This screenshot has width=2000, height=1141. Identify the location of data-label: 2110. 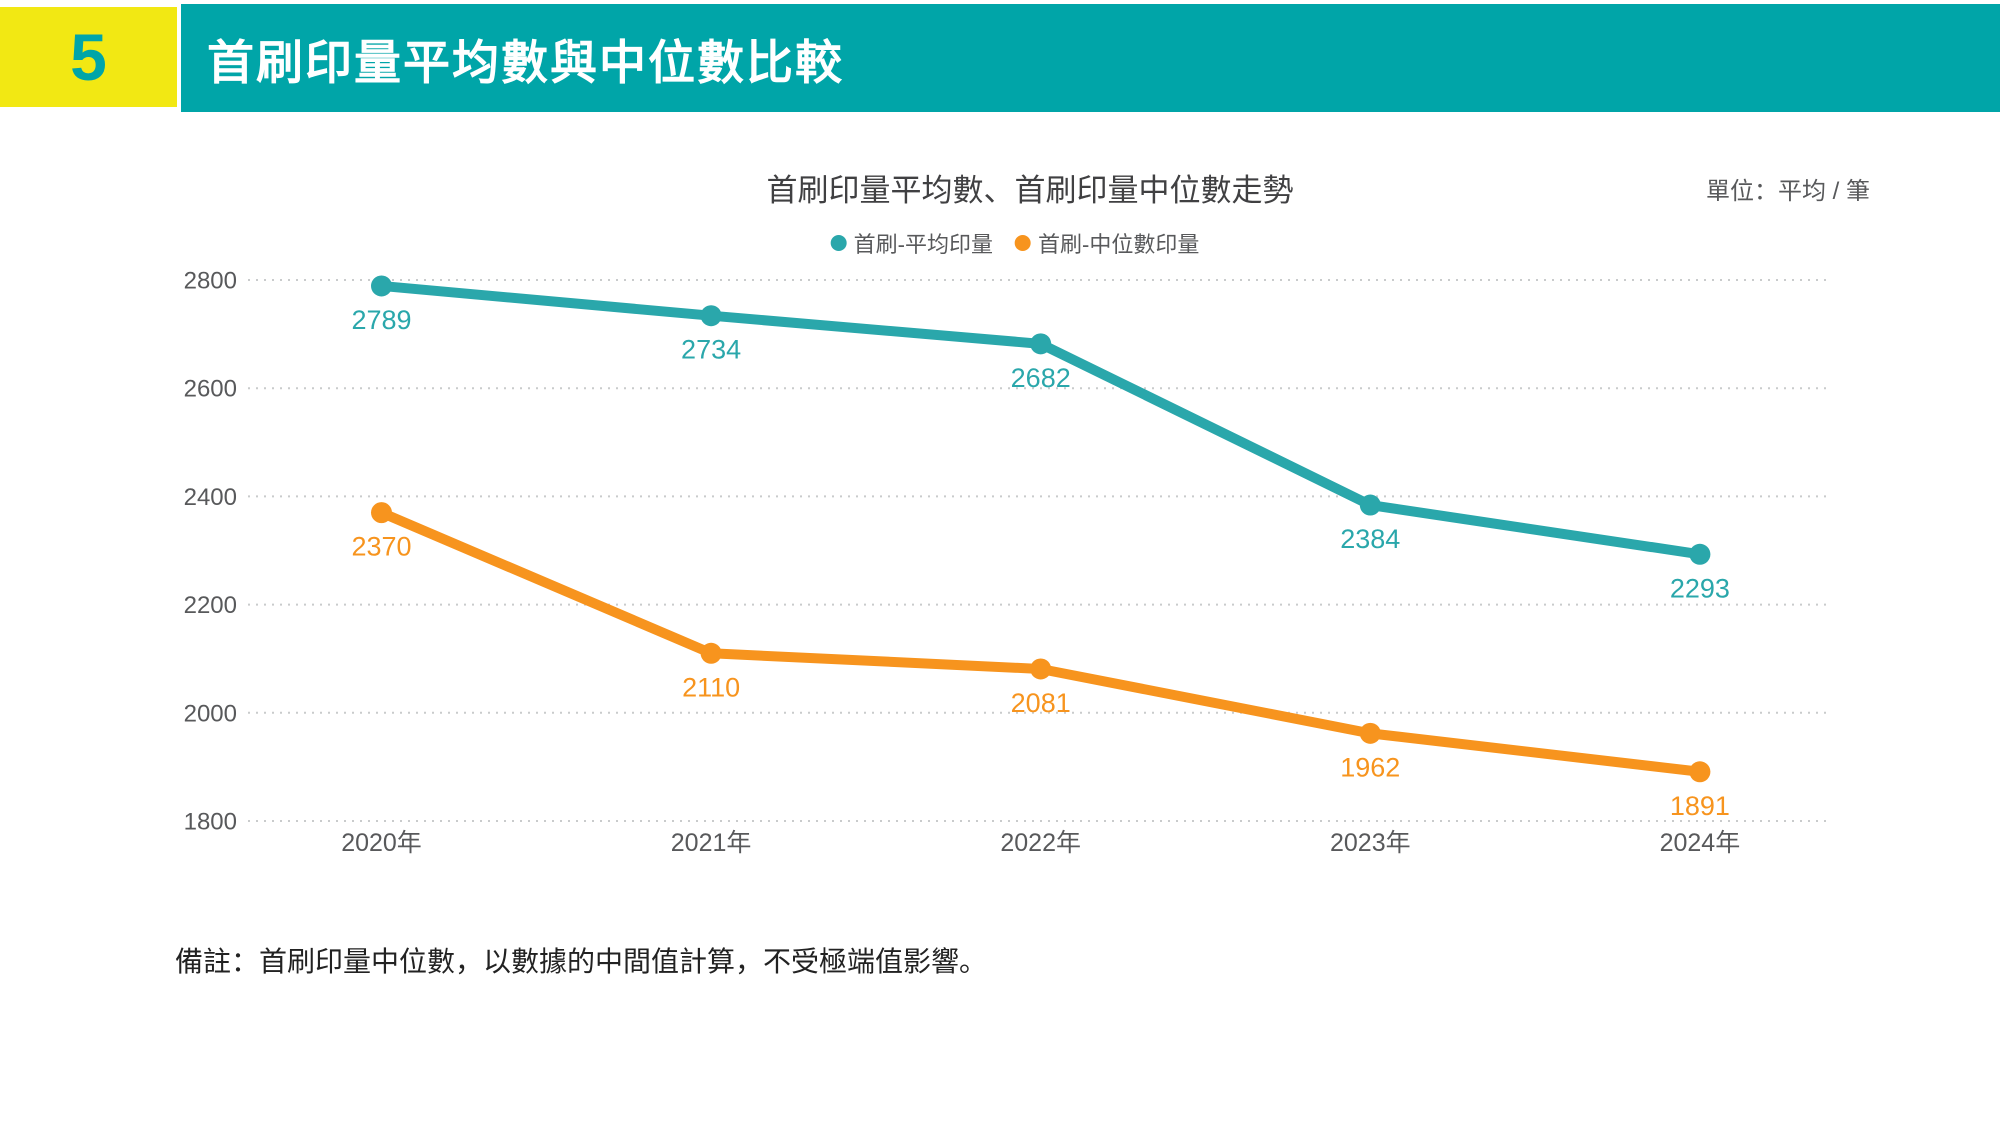
(711, 687).